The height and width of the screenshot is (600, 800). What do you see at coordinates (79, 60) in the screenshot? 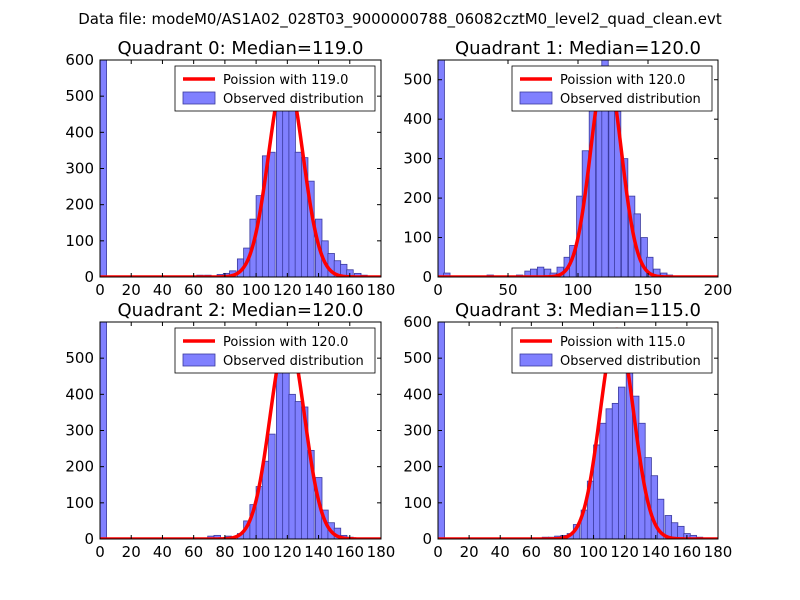
I see `y-tick-label: 600` at bounding box center [79, 60].